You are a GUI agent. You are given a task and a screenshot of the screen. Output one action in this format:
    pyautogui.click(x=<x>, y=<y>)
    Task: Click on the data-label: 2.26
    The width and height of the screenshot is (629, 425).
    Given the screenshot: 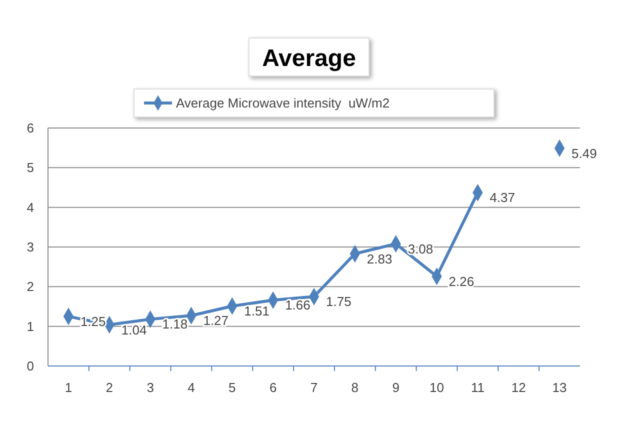 What is the action you would take?
    pyautogui.click(x=461, y=281)
    